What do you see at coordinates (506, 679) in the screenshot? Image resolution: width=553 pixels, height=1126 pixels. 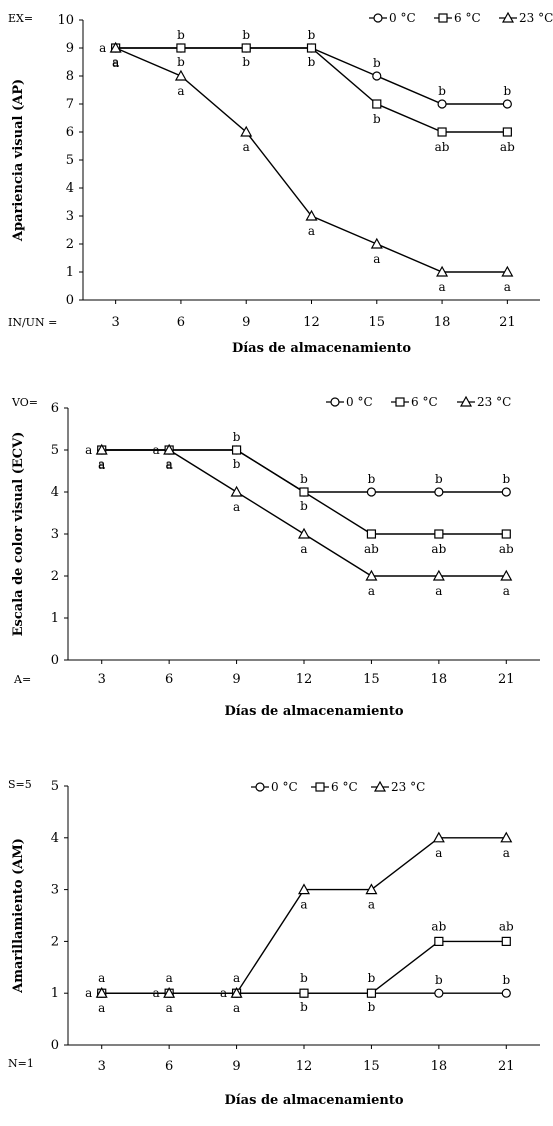 I see `x-tick-label: 21` at bounding box center [506, 679].